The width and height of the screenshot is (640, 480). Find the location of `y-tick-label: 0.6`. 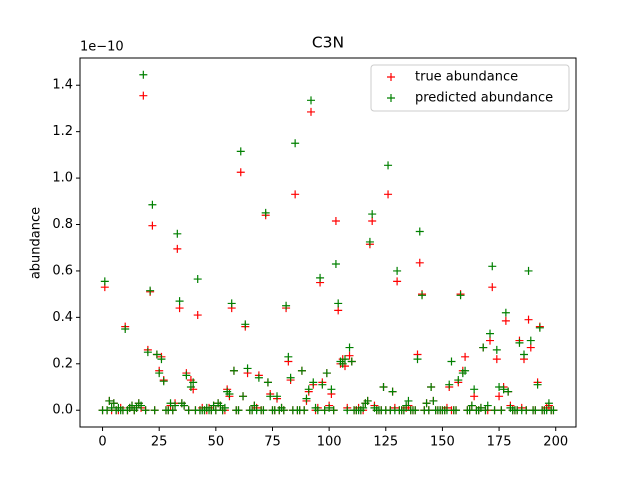

y-tick-label: 0.6 is located at coordinates (62, 270).